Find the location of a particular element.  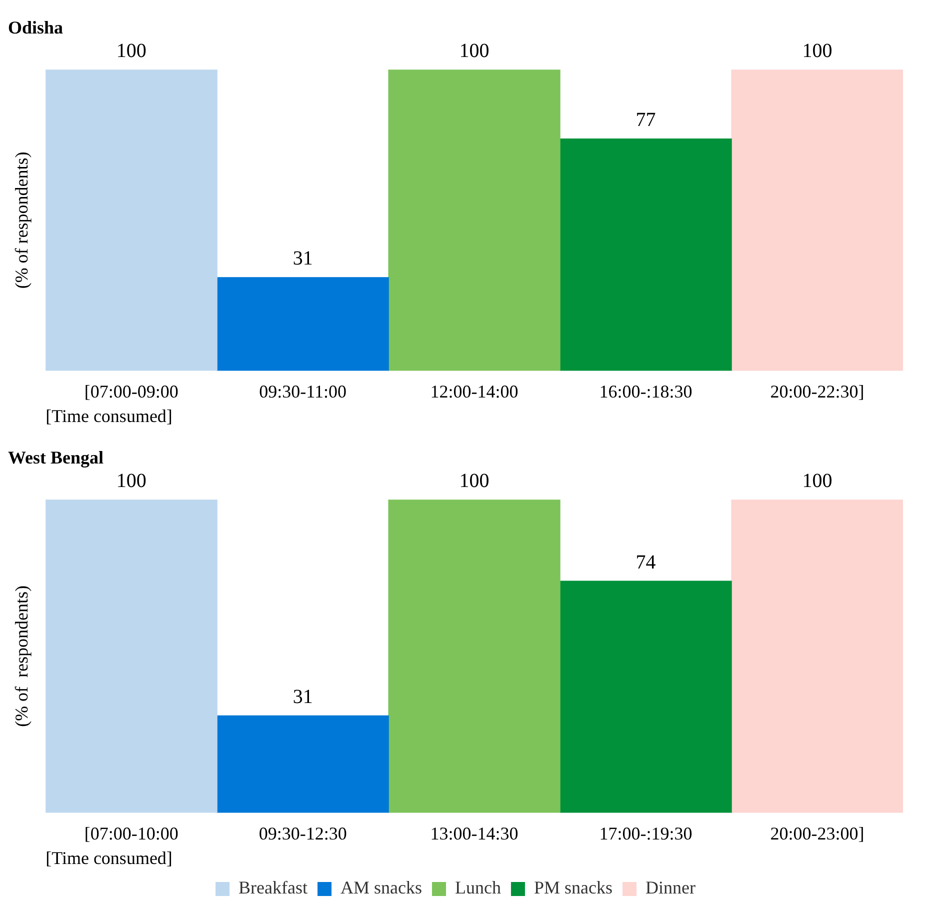

x-tick-label: [07:00-09:00 is located at coordinates (131, 391).